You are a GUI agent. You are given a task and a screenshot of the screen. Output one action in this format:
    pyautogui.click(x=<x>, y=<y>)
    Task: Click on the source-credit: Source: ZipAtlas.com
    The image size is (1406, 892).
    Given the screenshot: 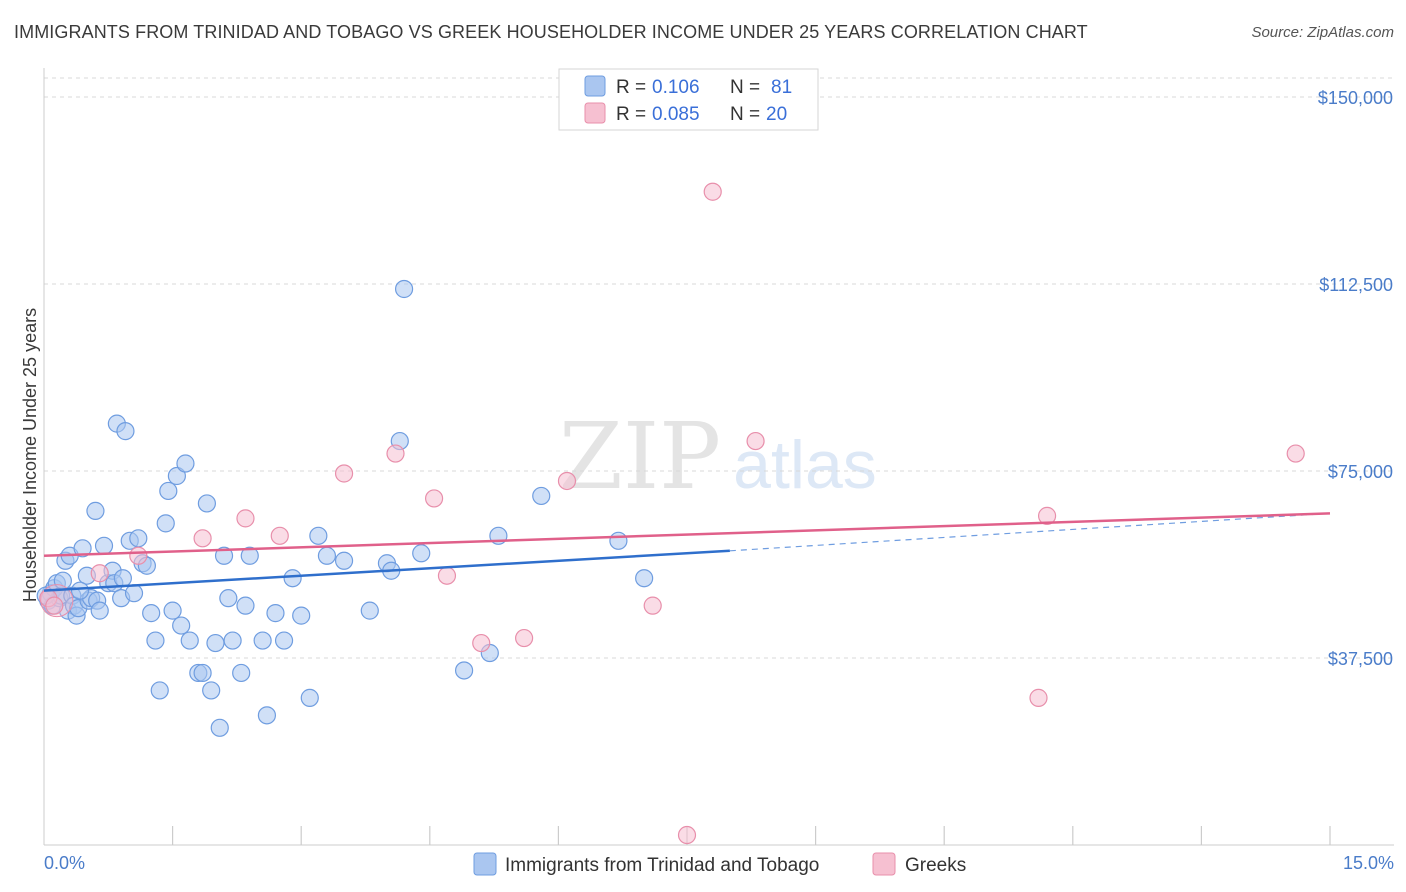 What is the action you would take?
    pyautogui.click(x=1322, y=32)
    